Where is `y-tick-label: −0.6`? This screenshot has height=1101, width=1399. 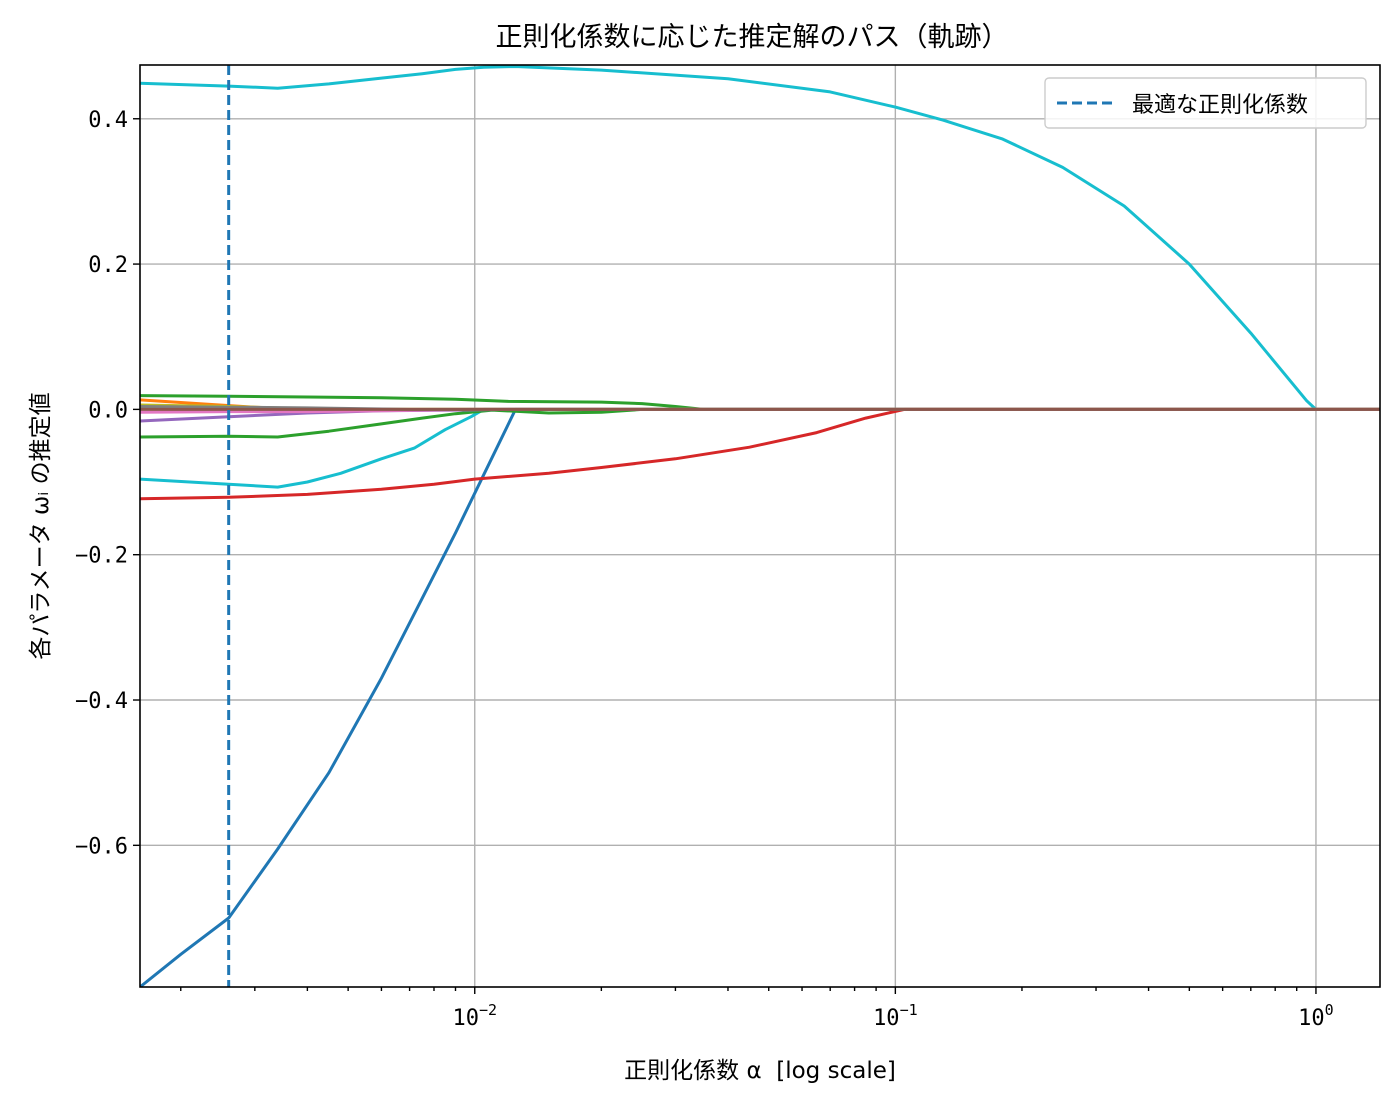 y-tick-label: −0.6 is located at coordinates (101, 846).